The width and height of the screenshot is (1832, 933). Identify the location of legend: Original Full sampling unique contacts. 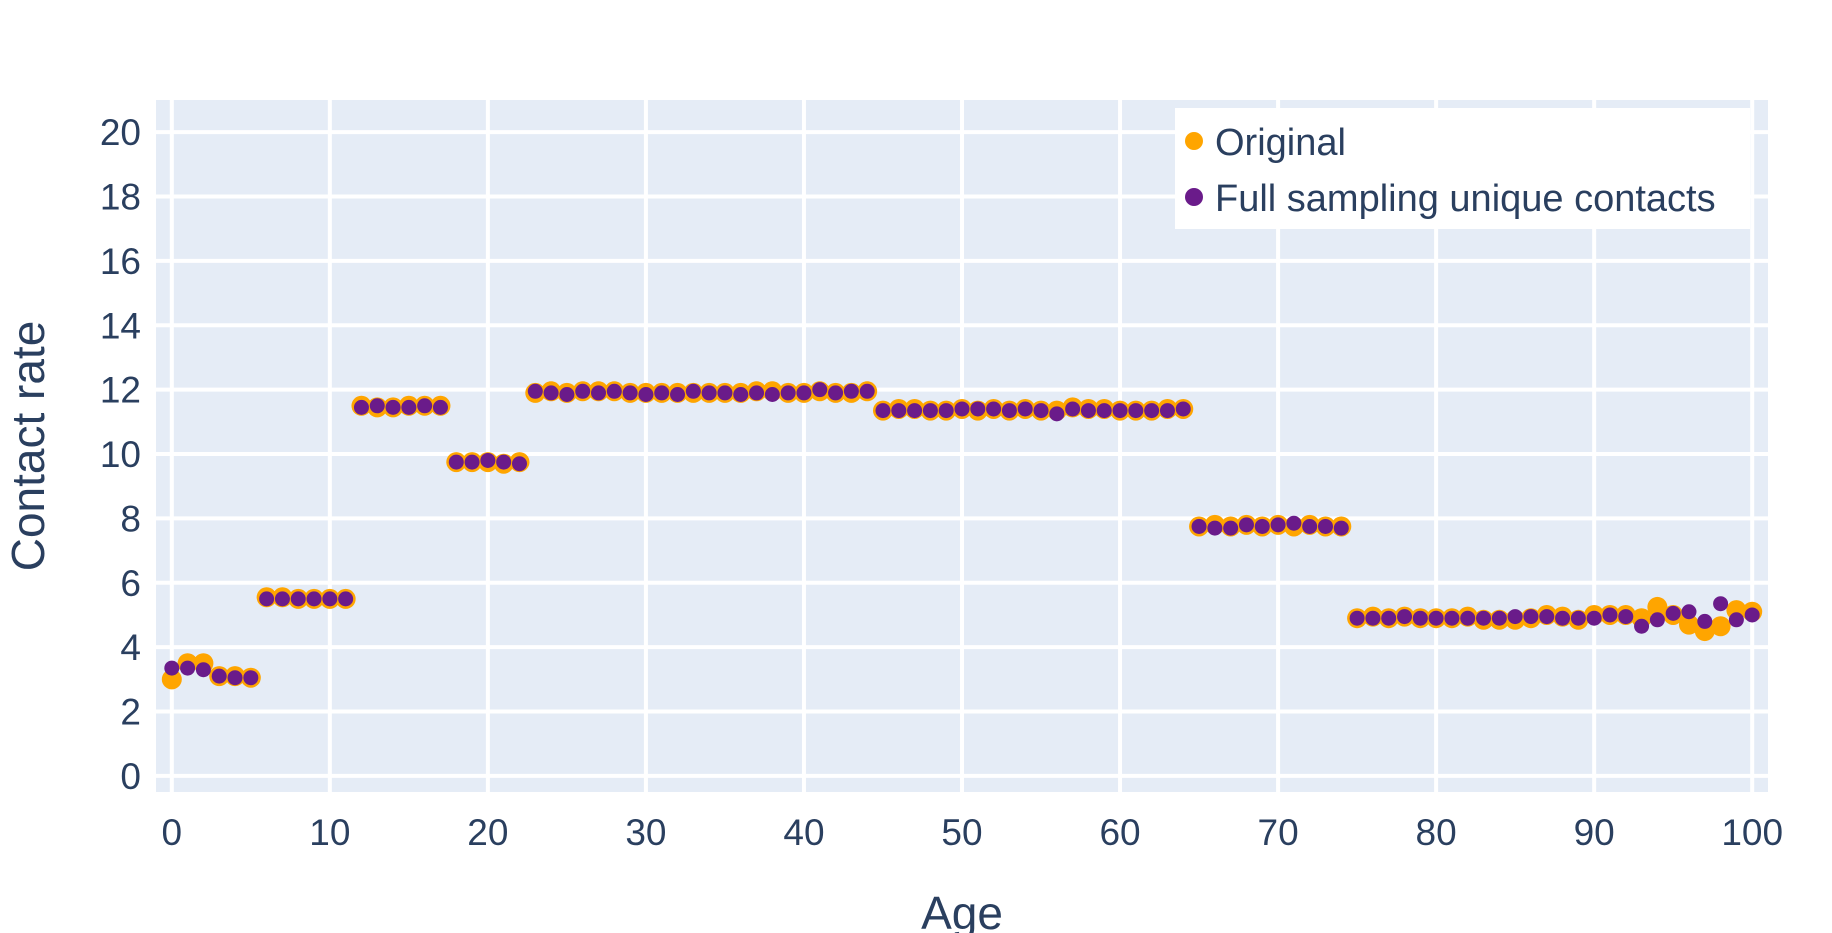
(1462, 168).